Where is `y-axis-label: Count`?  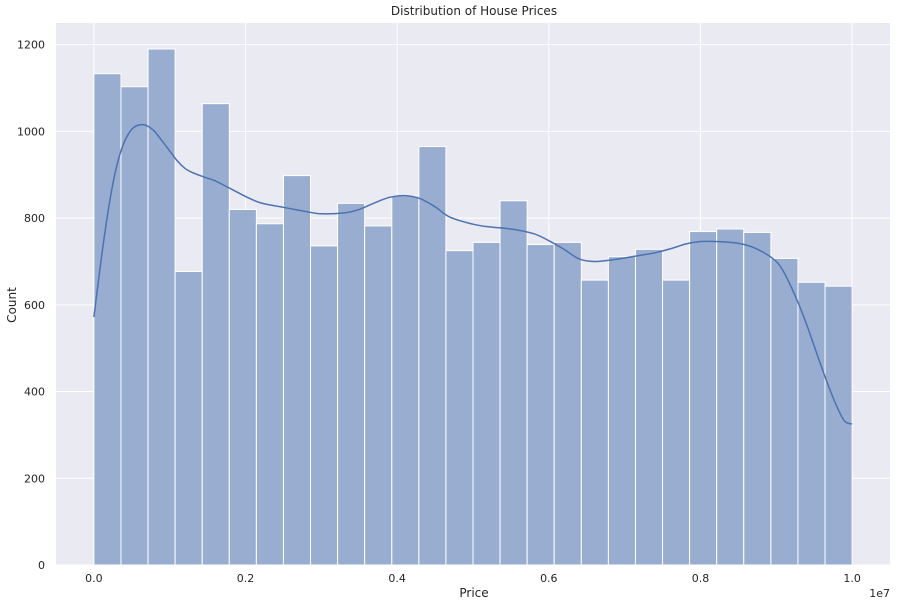 y-axis-label: Count is located at coordinates (12, 305).